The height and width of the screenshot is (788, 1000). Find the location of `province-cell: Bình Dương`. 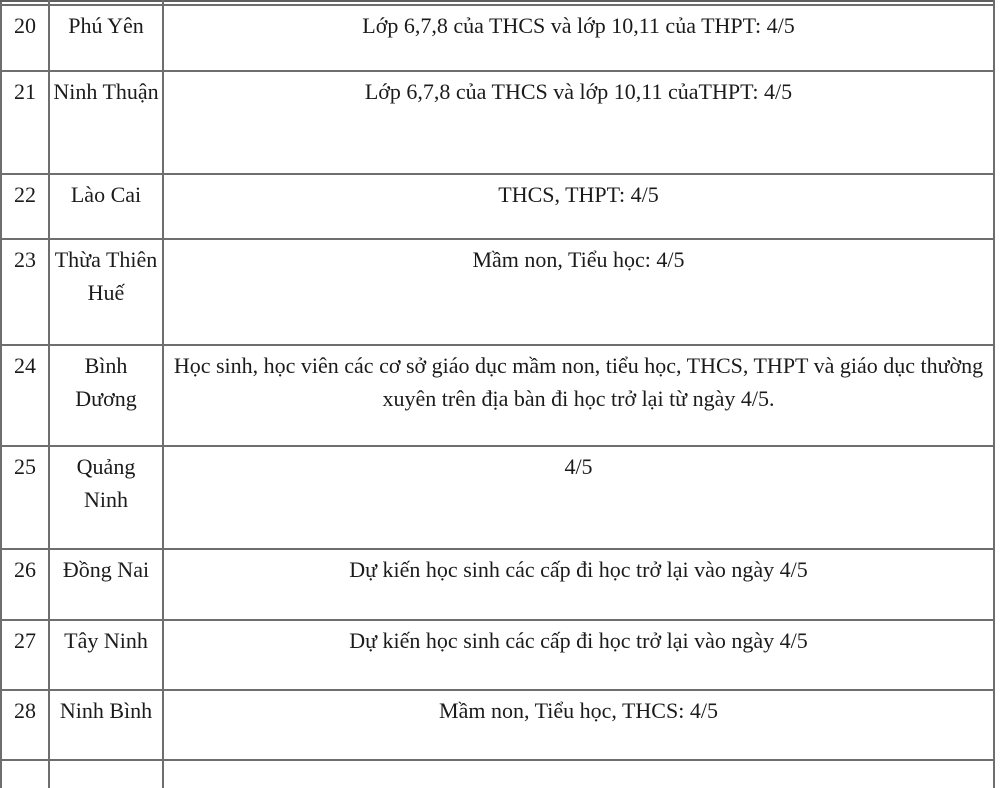

province-cell: Bình Dương is located at coordinates (106, 395).